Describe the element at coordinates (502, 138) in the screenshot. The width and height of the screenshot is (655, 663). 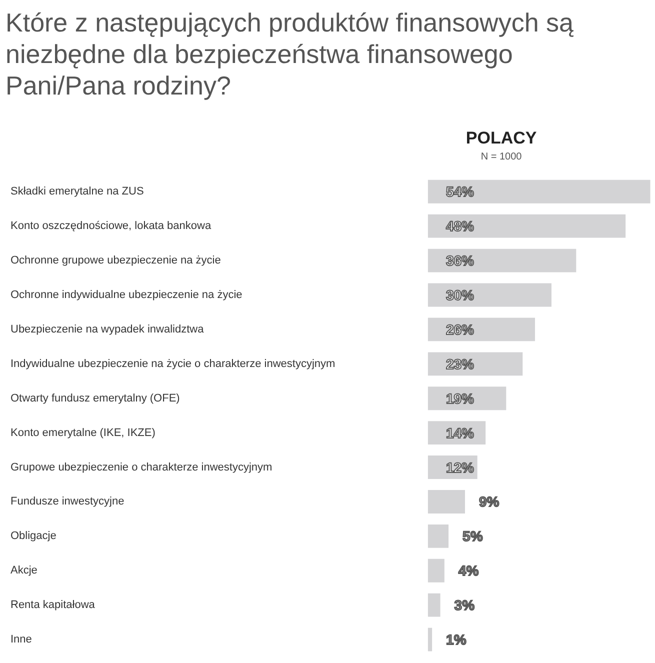
I see `chart-subtitle: POLACY` at that location.